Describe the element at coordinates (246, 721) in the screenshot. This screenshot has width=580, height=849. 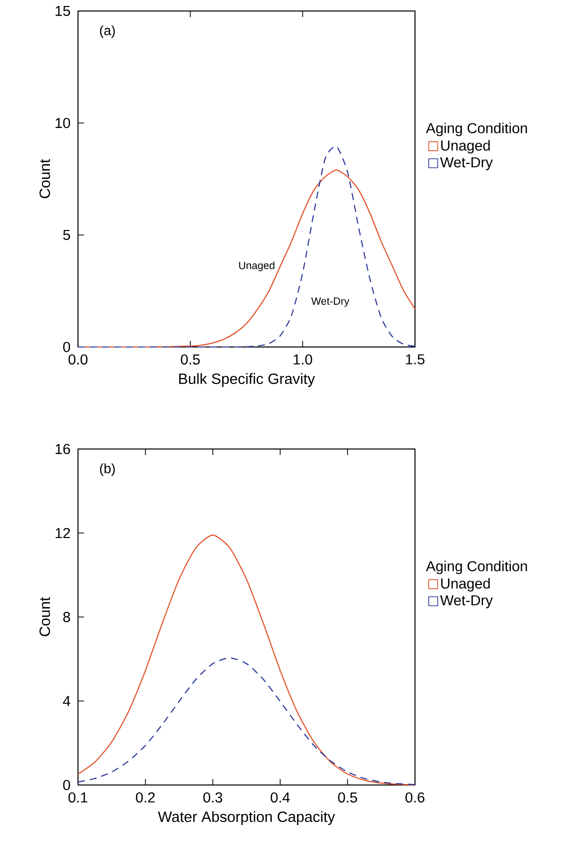
I see `line-series` at that location.